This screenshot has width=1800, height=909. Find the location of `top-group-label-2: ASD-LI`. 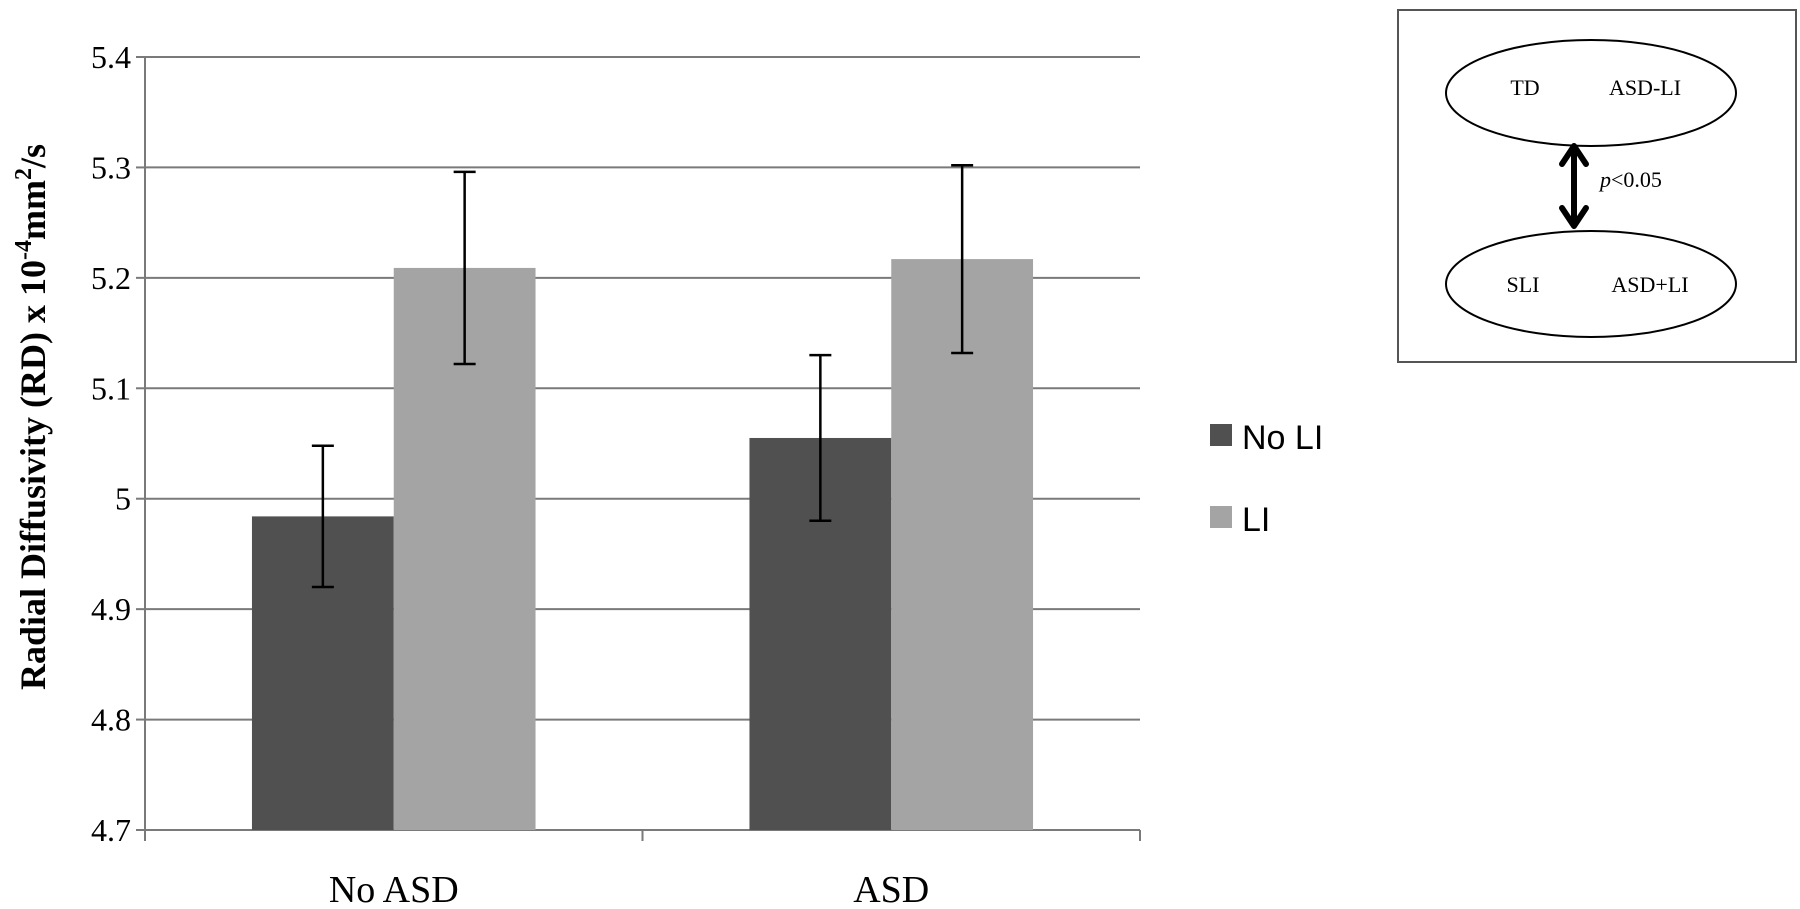

top-group-label-2: ASD-LI is located at coordinates (1645, 87).